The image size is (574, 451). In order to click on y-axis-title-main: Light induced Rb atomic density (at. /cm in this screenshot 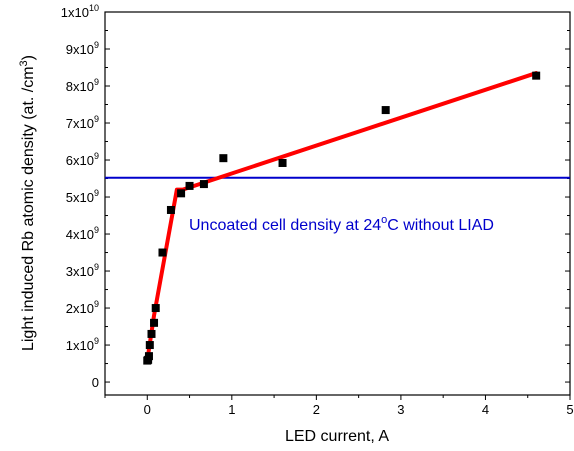, I will do `click(28, 208)`.